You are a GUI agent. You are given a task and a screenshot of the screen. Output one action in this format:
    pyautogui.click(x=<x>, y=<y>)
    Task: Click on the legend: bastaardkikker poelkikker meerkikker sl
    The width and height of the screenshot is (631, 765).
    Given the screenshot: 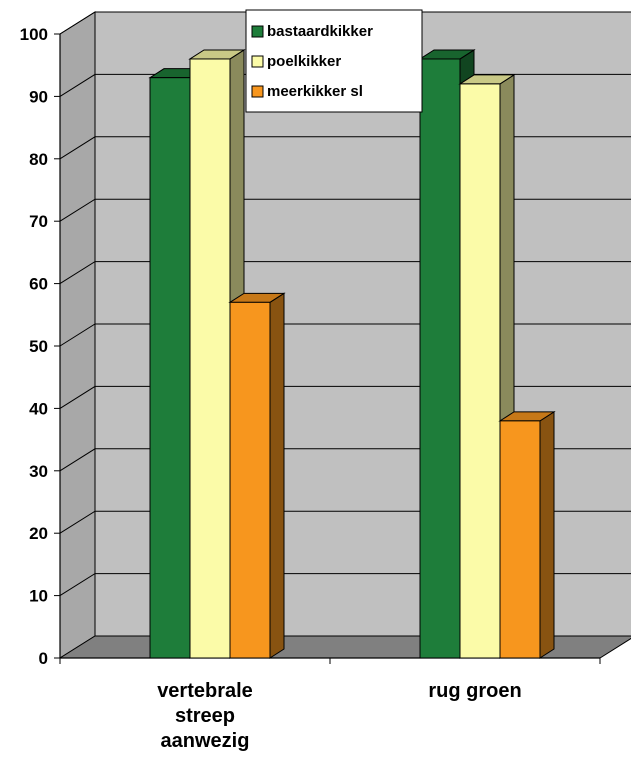 What is the action you would take?
    pyautogui.click(x=334, y=61)
    